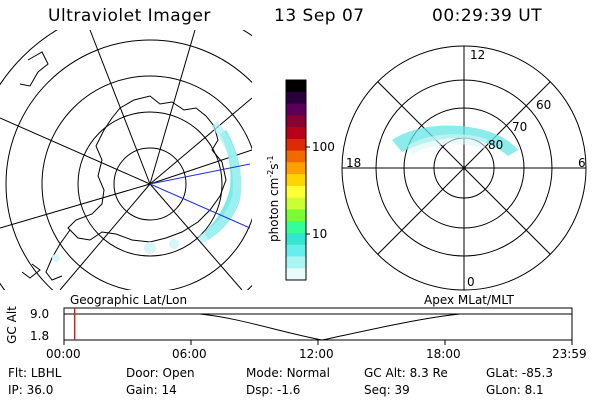 The image size is (600, 400). Describe the element at coordinates (200, 174) in the screenshot. I see `terminator-line` at that location.